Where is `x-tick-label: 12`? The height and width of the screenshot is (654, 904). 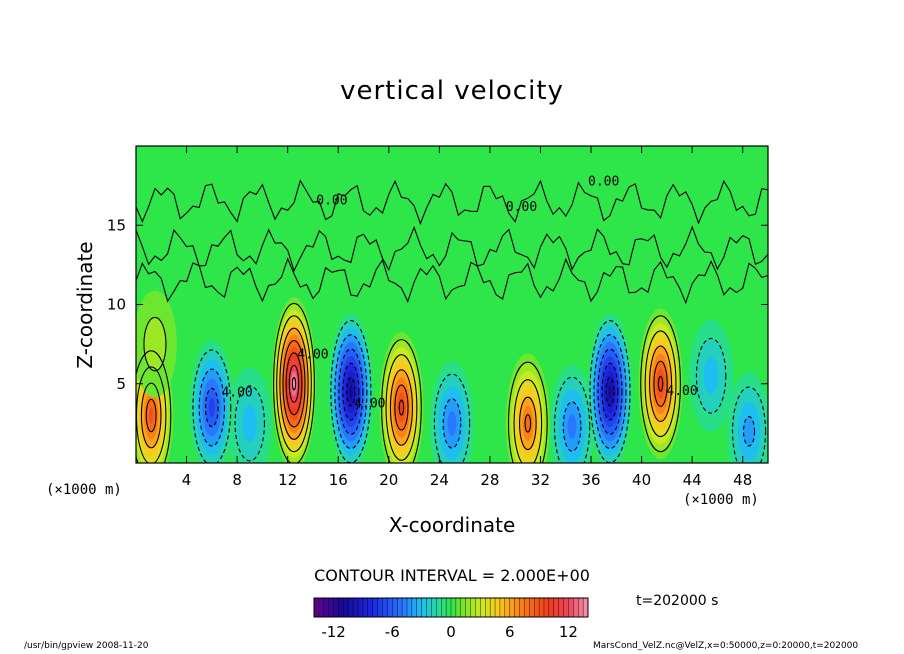 x-tick-label: 12 is located at coordinates (287, 480).